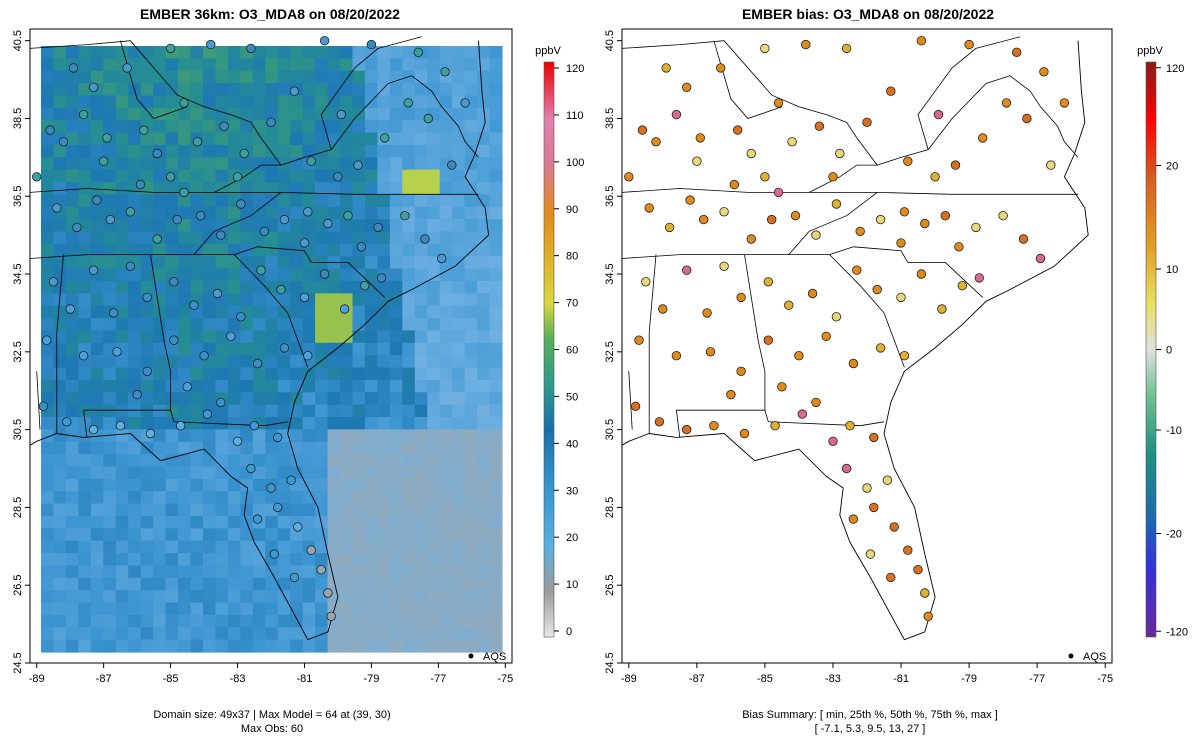  What do you see at coordinates (610, 662) in the screenshot?
I see `right-lat-tick-label: 24.5` at bounding box center [610, 662].